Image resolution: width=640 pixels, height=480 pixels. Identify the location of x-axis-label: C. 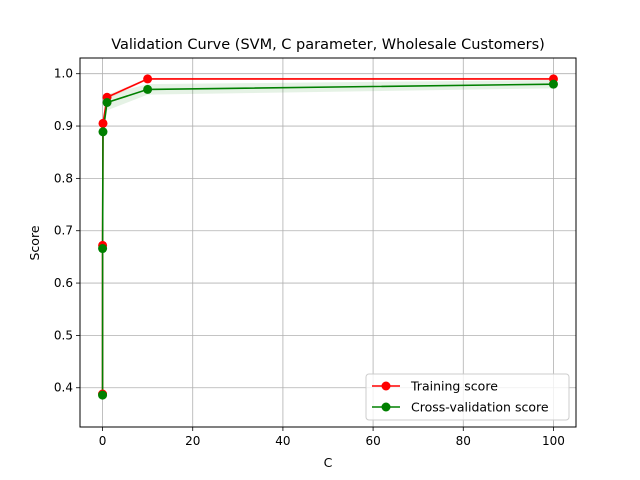
(328, 462).